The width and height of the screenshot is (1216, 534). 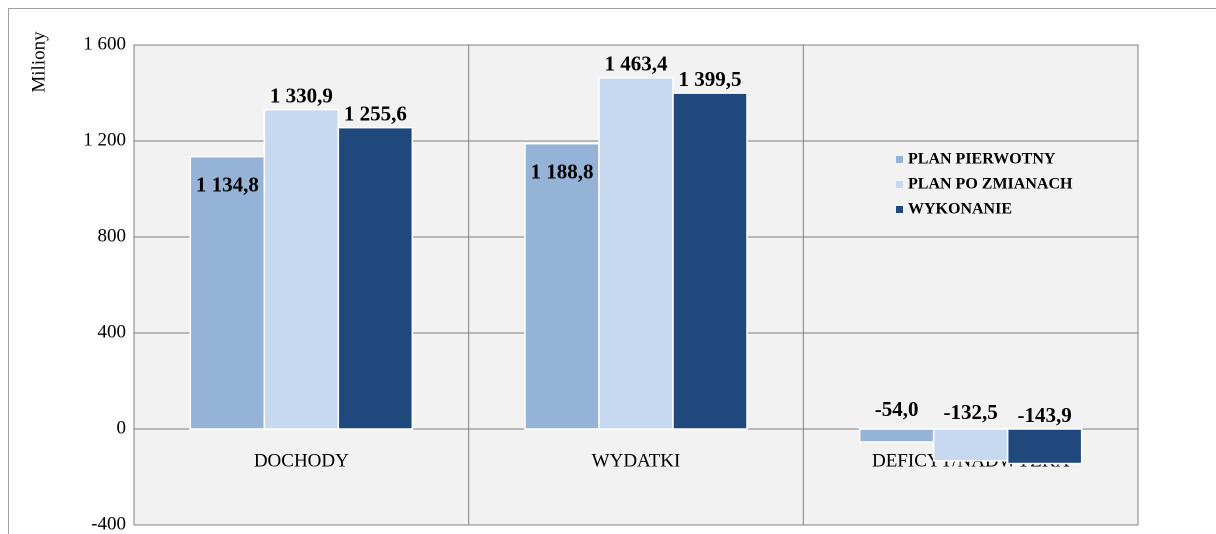 I want to click on x-tick-label: WYDATKI, so click(x=636, y=460).